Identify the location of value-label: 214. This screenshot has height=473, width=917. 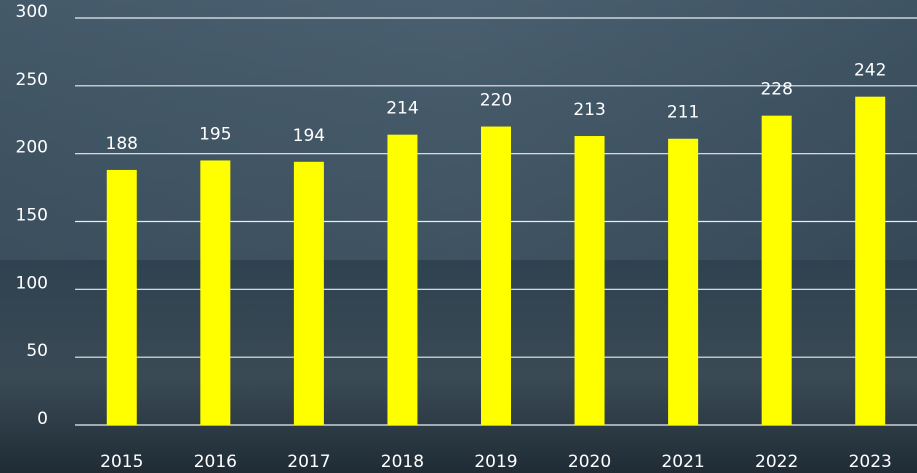
(402, 109).